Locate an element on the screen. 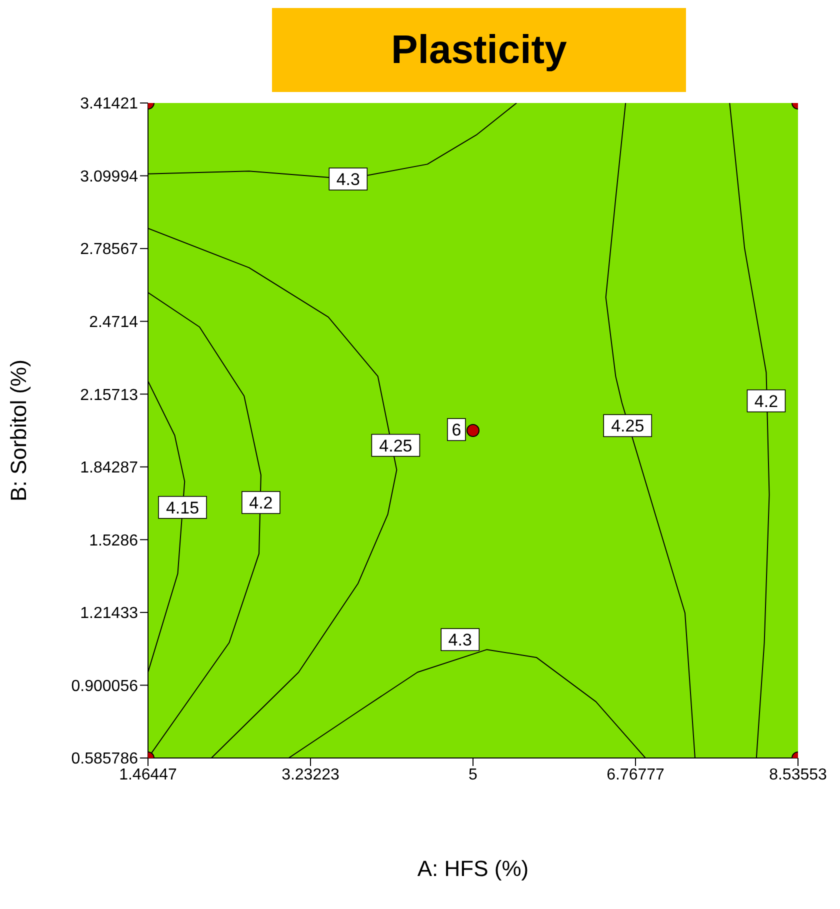 The width and height of the screenshot is (840, 909). y-tick-label: 0.585786 is located at coordinates (104, 759).